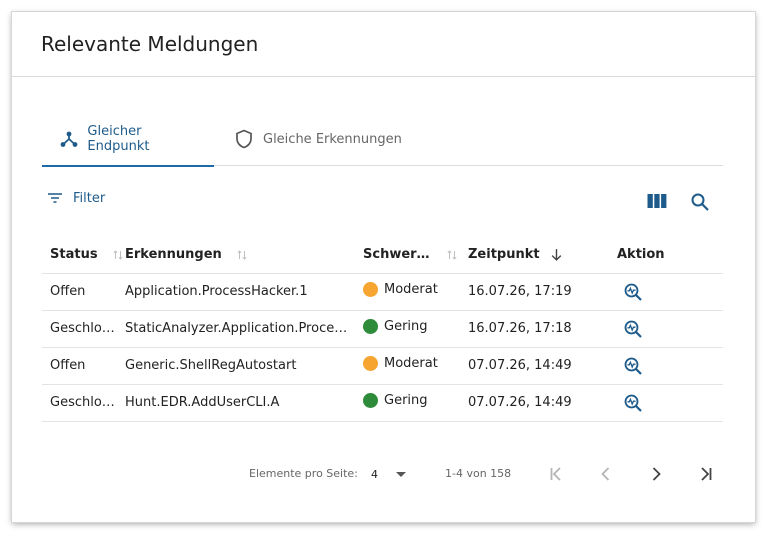 Image resolution: width=768 pixels, height=535 pixels. I want to click on header-label: Aktion, so click(641, 255).